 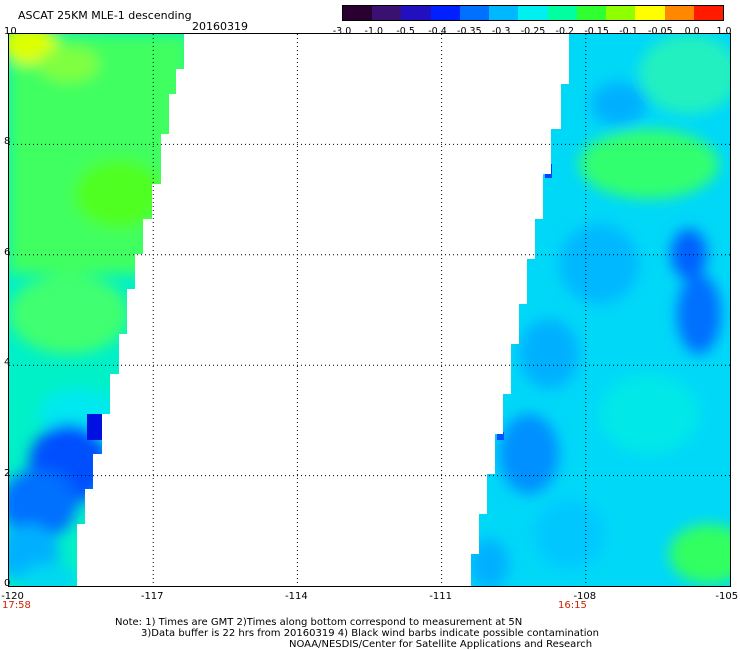 What do you see at coordinates (7, 142) in the screenshot?
I see `y-tick-label: 8` at bounding box center [7, 142].